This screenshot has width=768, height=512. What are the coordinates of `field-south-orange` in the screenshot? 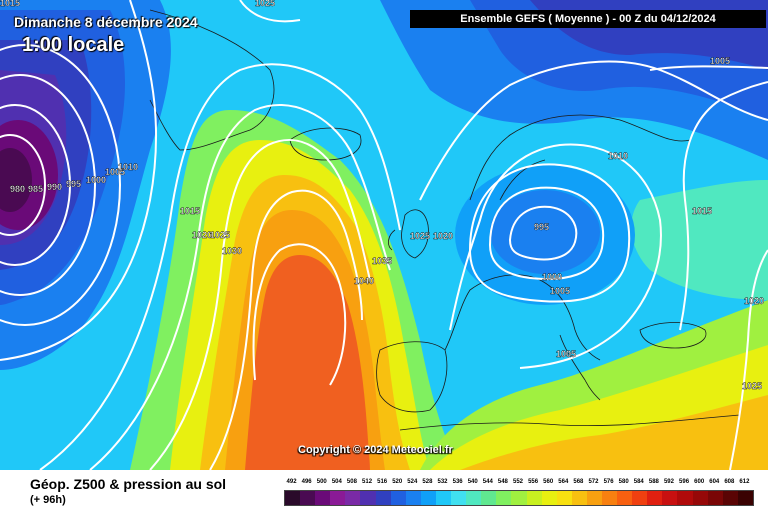 It's located at (614, 432).